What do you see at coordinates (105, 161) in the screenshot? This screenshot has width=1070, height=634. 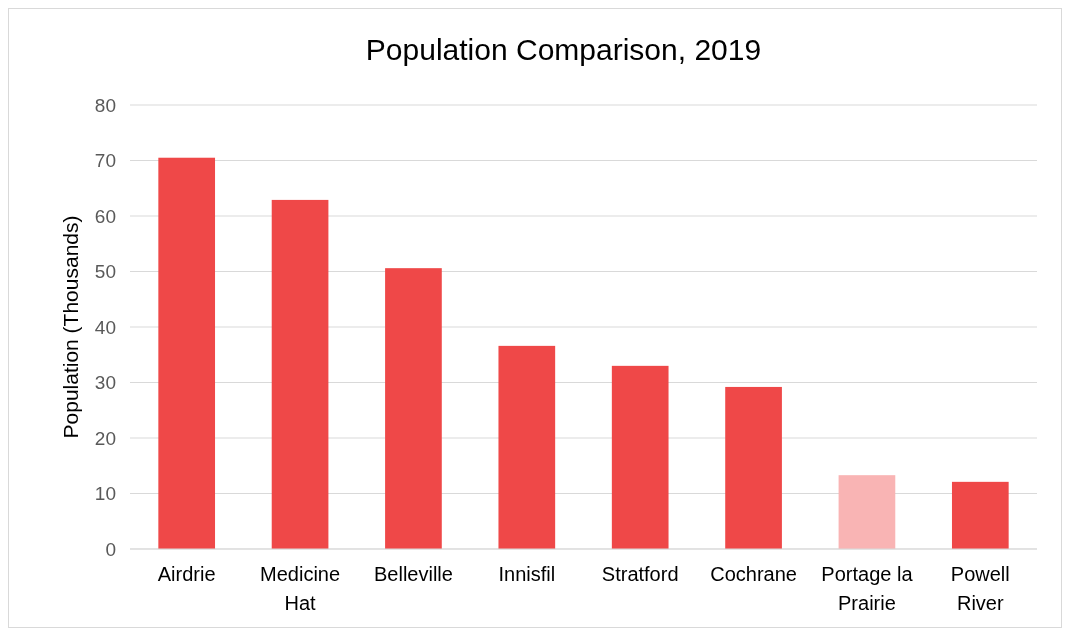 I see `y-tick-label: 70` at bounding box center [105, 161].